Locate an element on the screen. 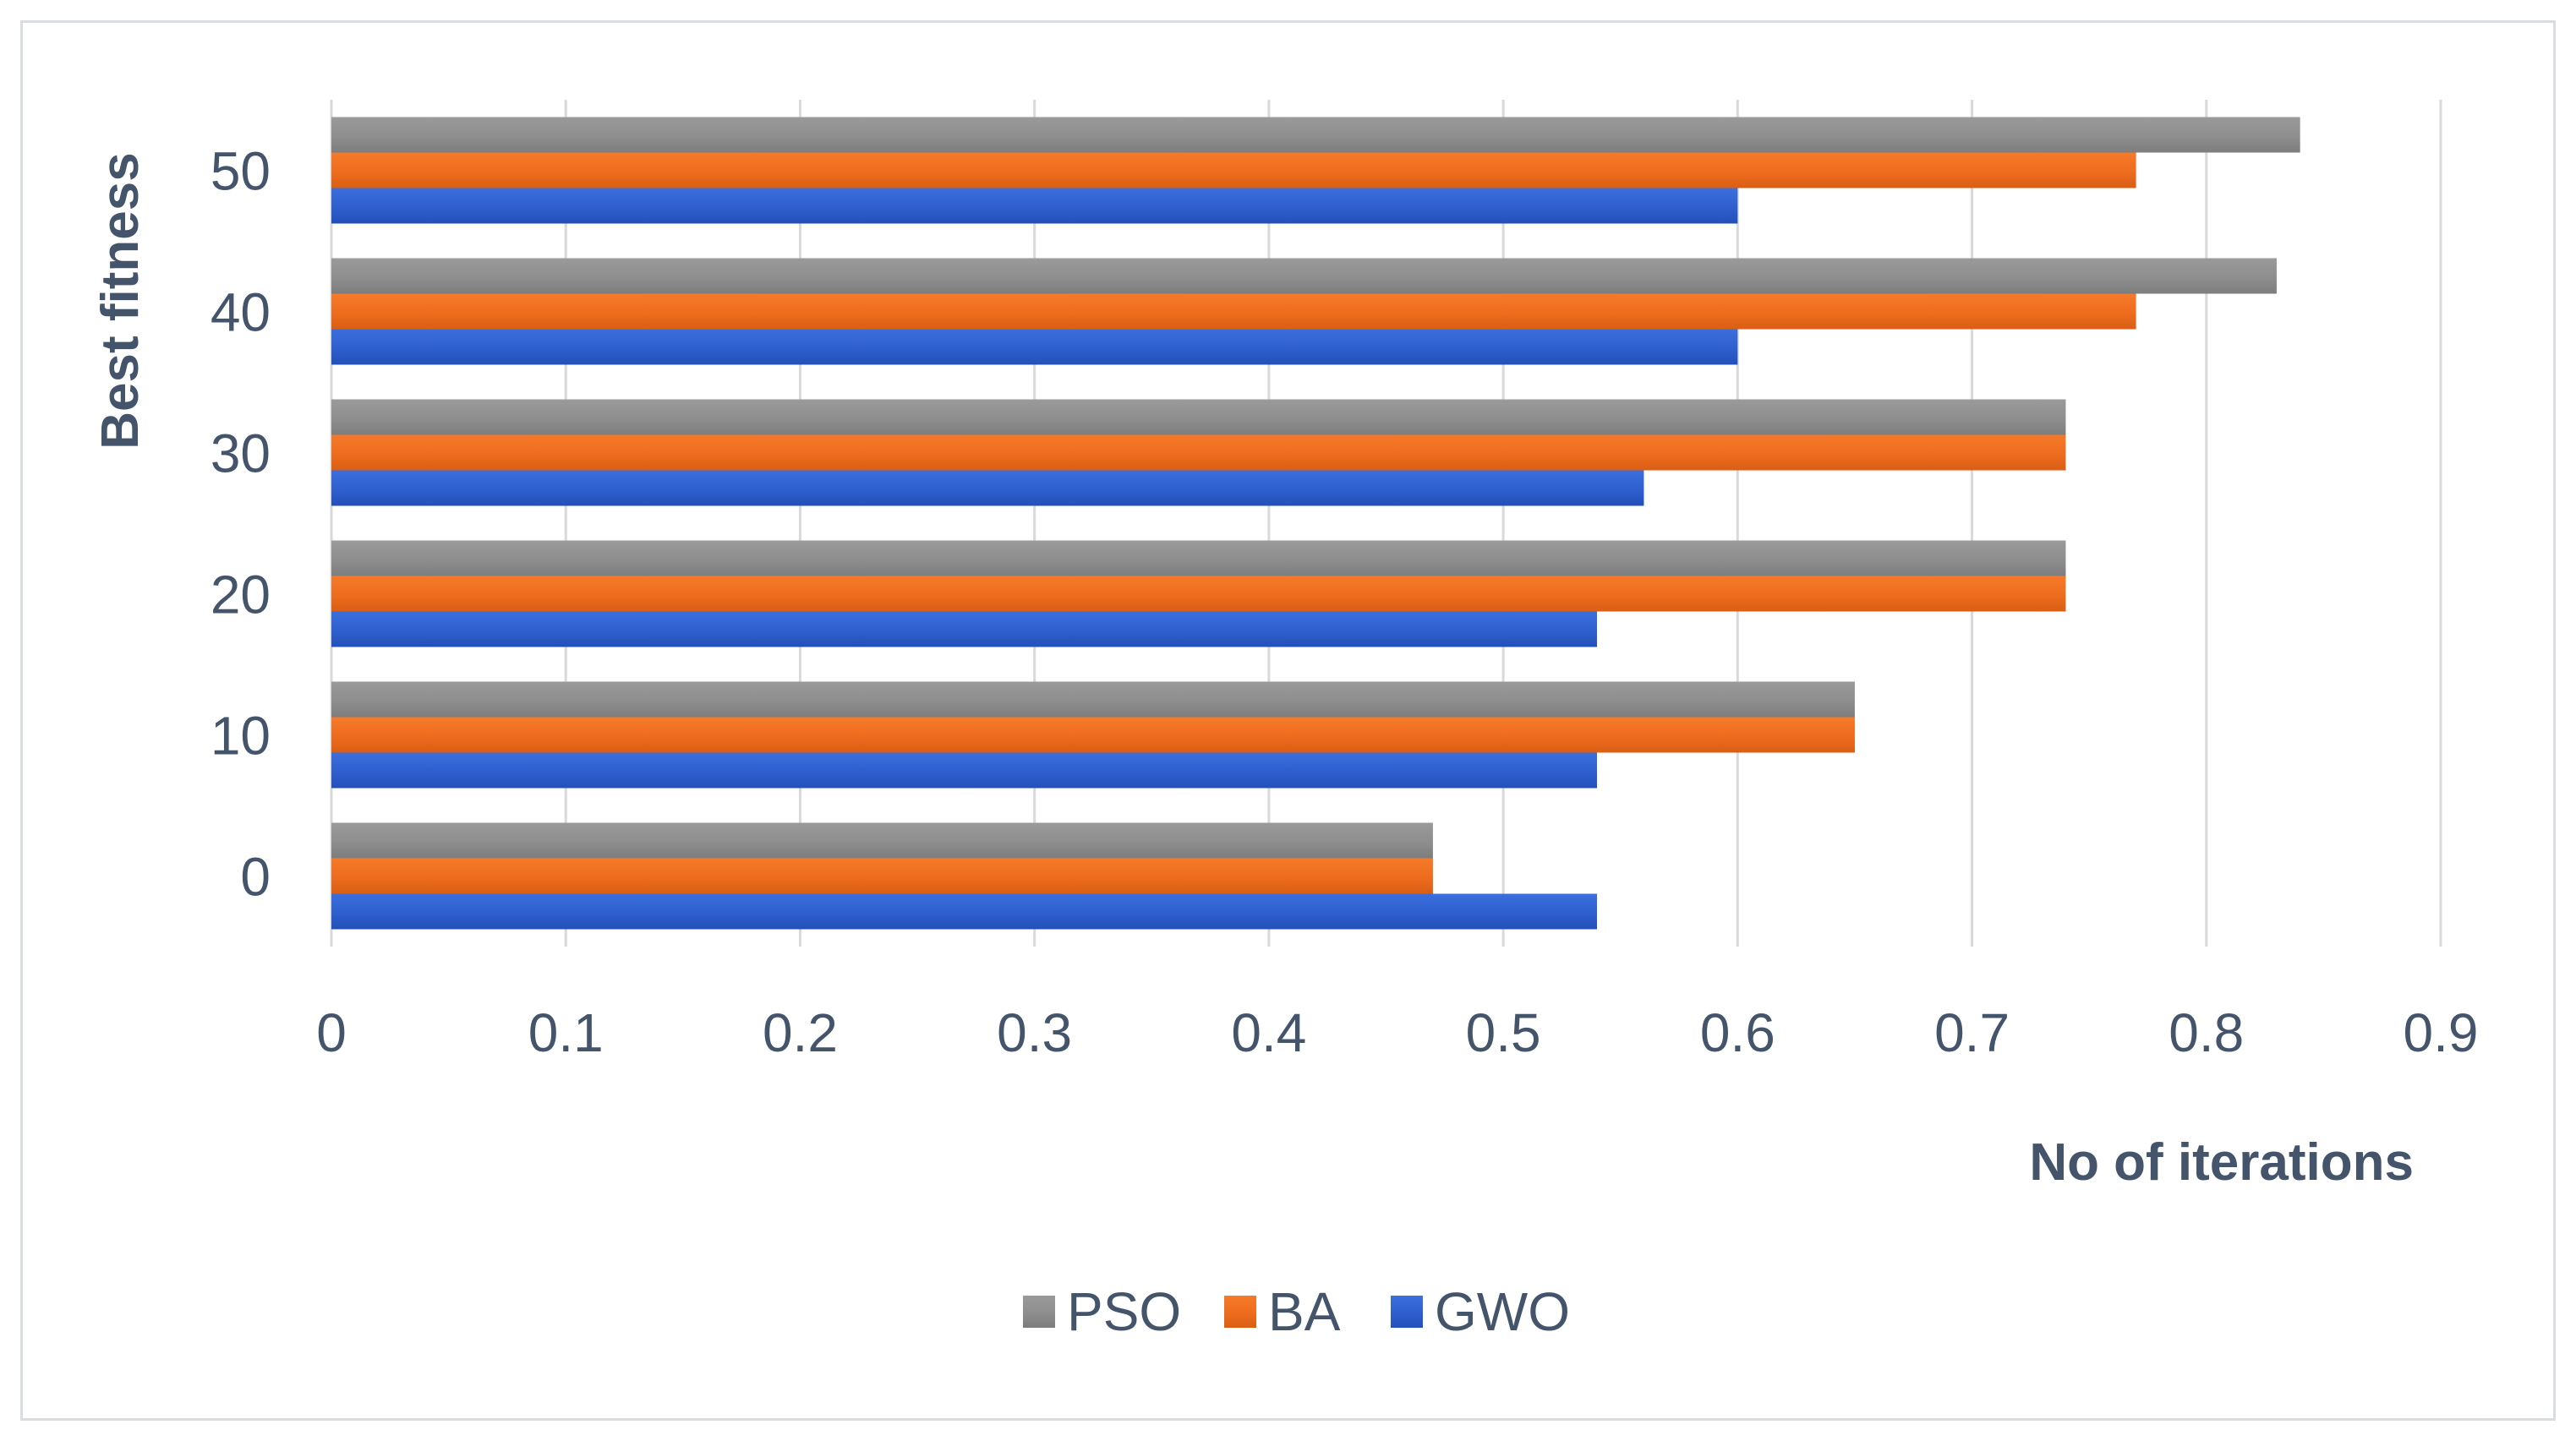 Image resolution: width=2576 pixels, height=1441 pixels. x-tick-label: 0.8 is located at coordinates (2206, 1032).